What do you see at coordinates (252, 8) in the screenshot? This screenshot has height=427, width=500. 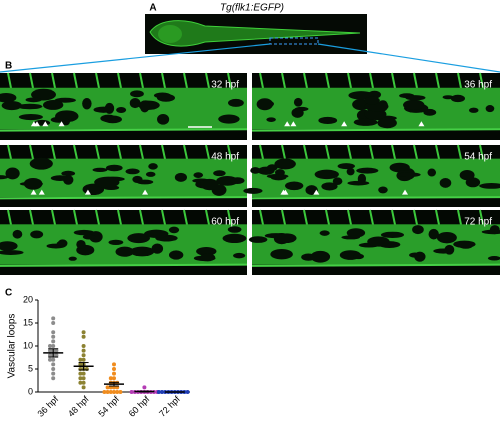 I see `panel-title: Tg(flk1:EGFP)` at bounding box center [252, 8].